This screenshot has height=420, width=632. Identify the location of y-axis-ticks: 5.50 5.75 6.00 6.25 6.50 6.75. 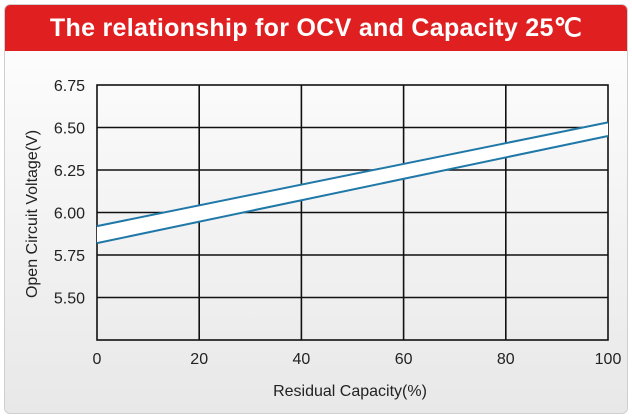
(69, 193).